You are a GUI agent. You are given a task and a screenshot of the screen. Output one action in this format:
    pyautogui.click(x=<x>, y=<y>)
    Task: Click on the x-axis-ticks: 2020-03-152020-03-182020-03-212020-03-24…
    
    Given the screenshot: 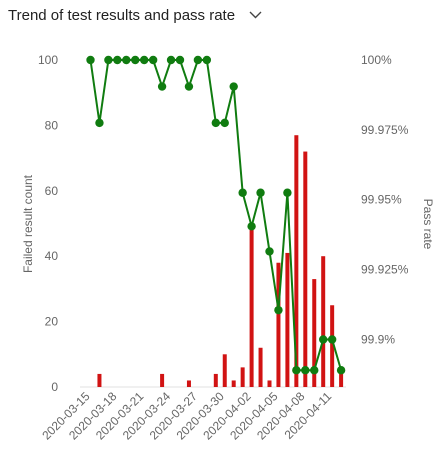 What is the action you would take?
    pyautogui.click(x=186, y=416)
    